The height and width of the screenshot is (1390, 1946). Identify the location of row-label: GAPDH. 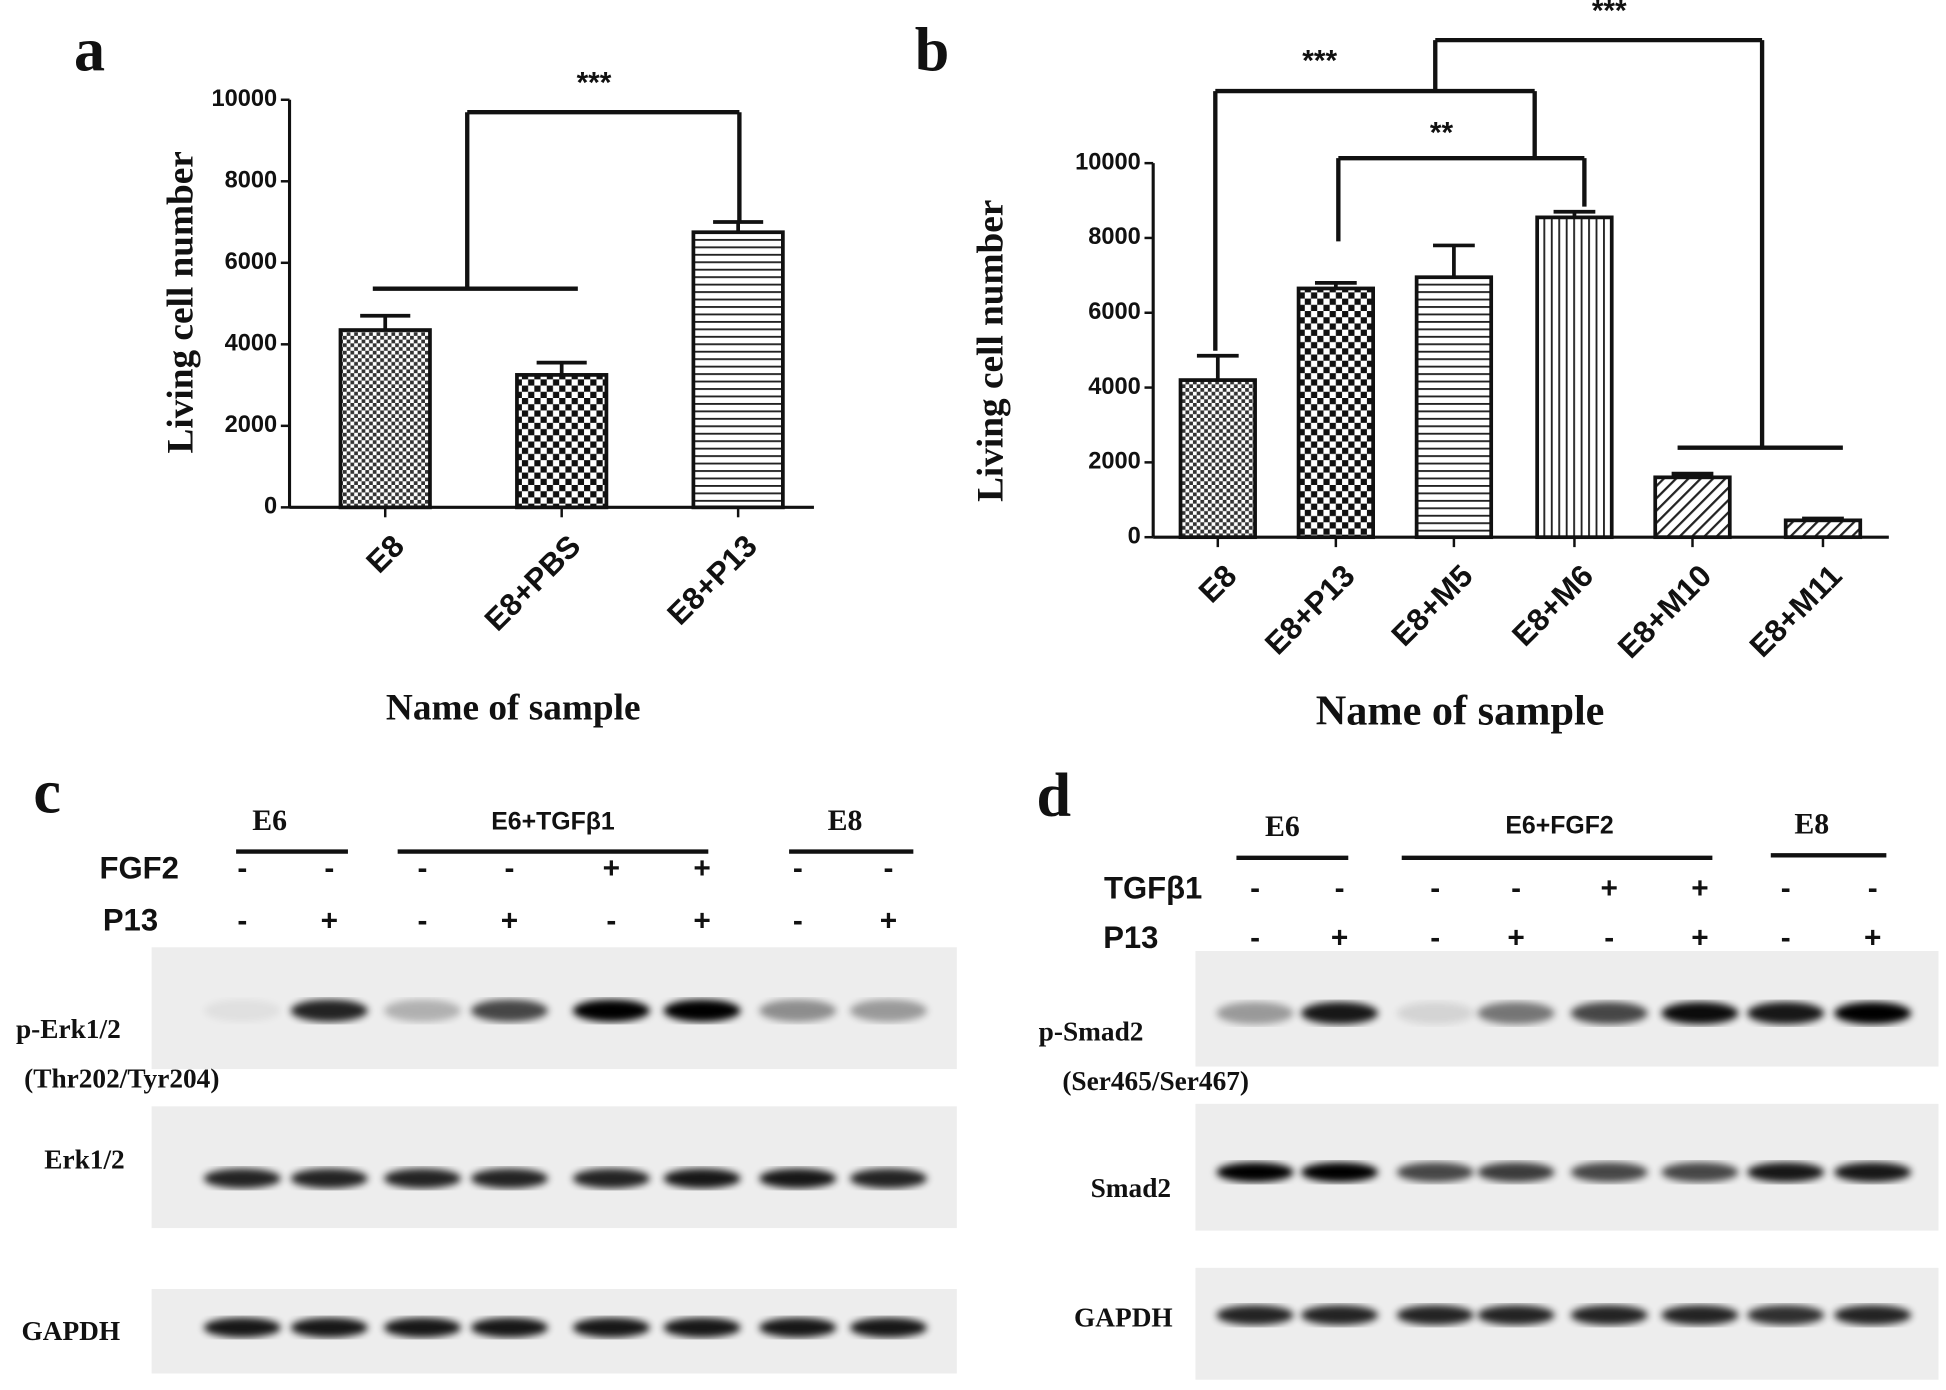
(1123, 1317).